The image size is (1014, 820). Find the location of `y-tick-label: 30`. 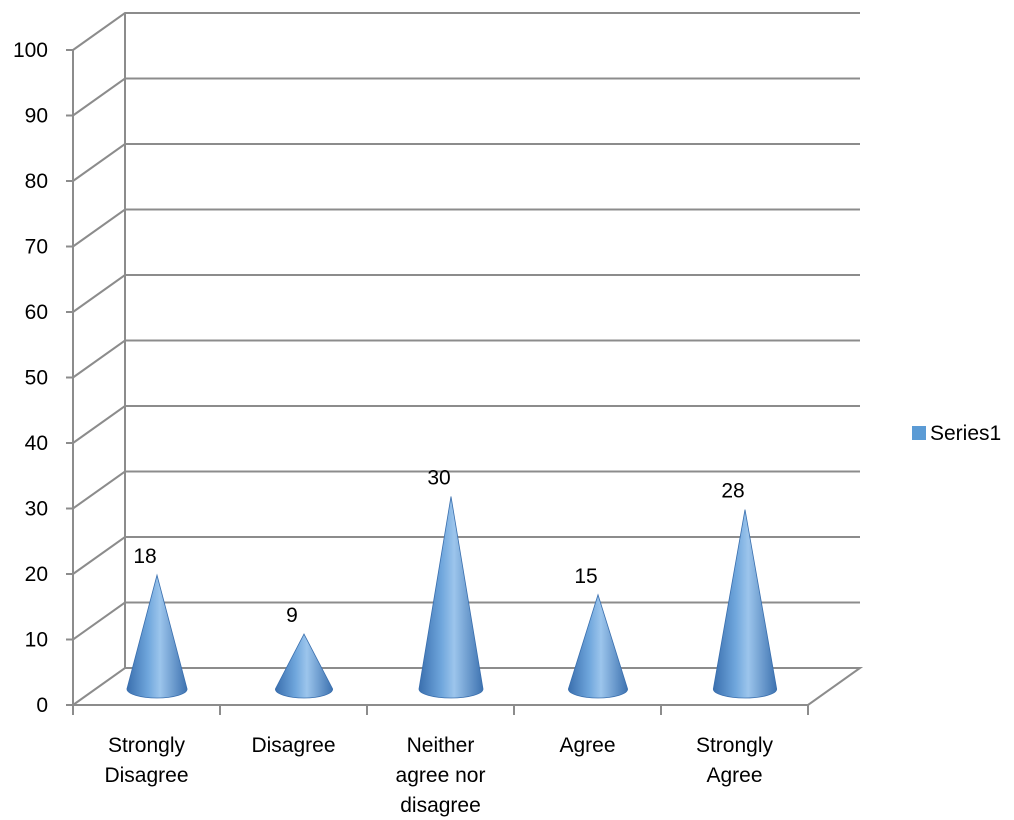

y-tick-label: 30 is located at coordinates (36, 509).